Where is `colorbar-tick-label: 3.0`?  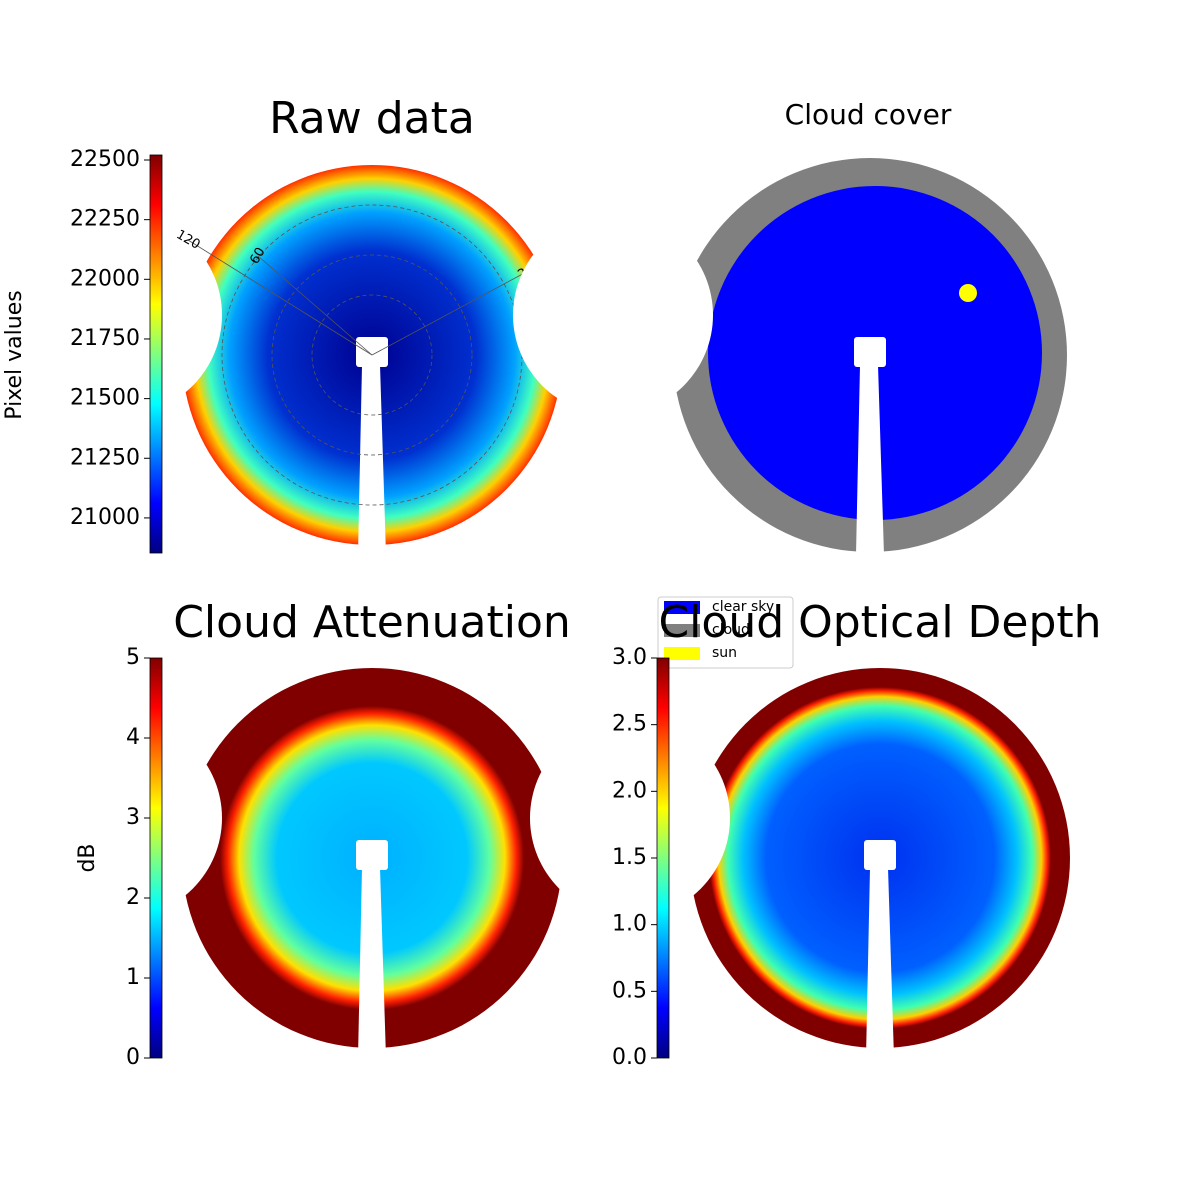
colorbar-tick-label: 3.0 is located at coordinates (629, 657).